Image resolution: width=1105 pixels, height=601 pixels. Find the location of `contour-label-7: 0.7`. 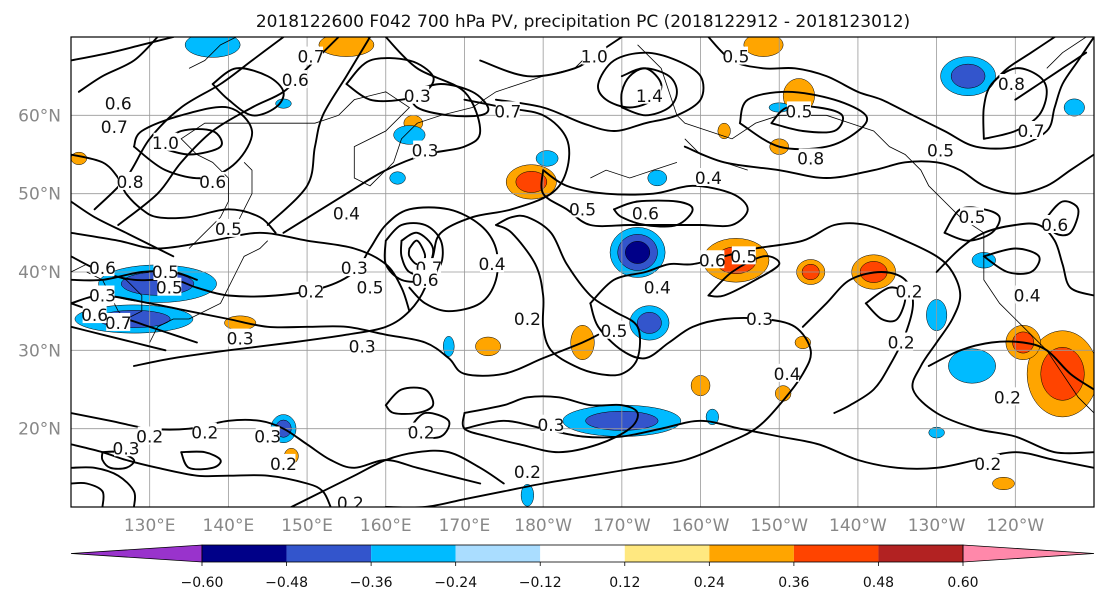

contour-label-7: 0.7 is located at coordinates (310, 58).